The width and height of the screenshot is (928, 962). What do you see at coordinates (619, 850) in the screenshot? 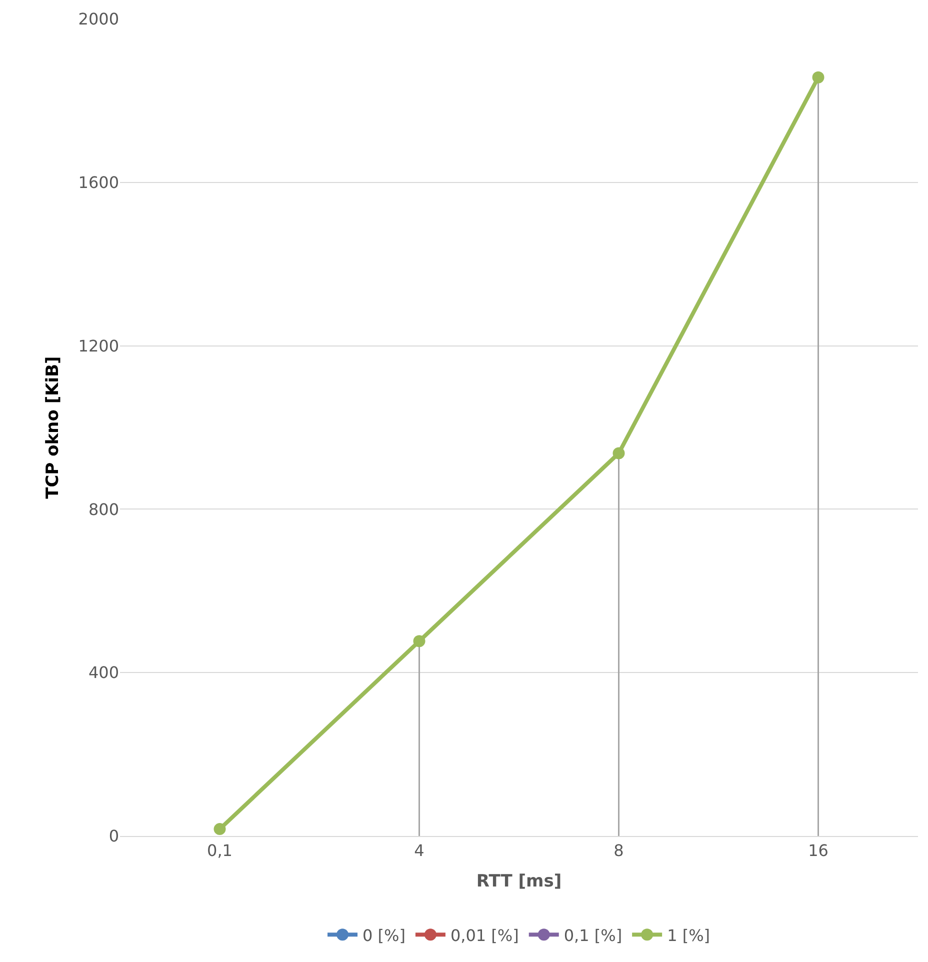
I see `x-tick-label: 8` at bounding box center [619, 850].